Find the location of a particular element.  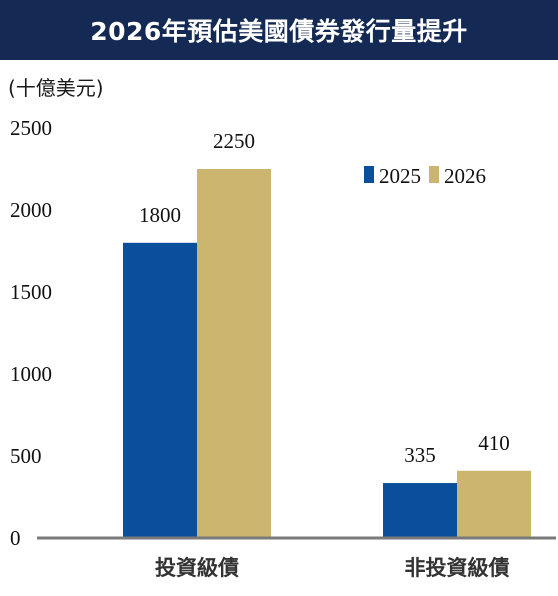

data-label: 1800 is located at coordinates (160, 215).